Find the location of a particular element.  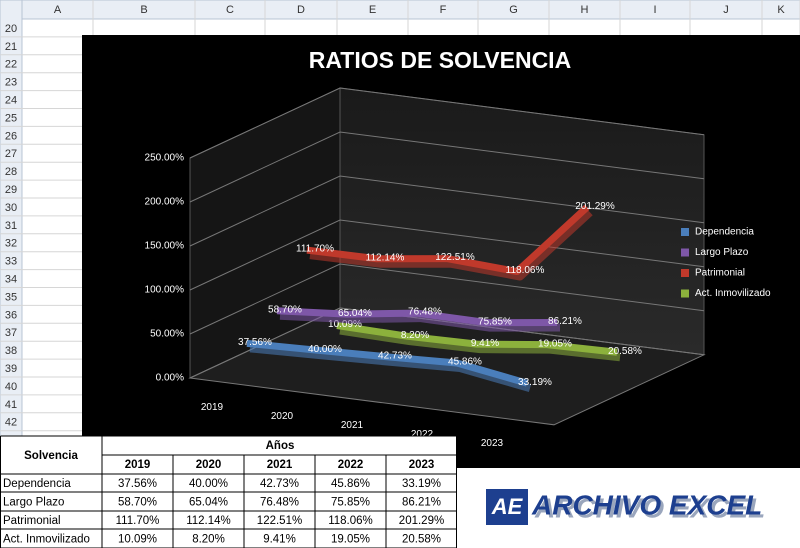

y-tick-label: 50.00% is located at coordinates (167, 334).